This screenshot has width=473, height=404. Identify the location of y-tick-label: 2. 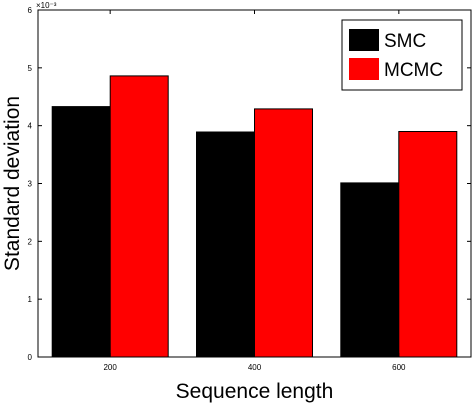
(30, 241).